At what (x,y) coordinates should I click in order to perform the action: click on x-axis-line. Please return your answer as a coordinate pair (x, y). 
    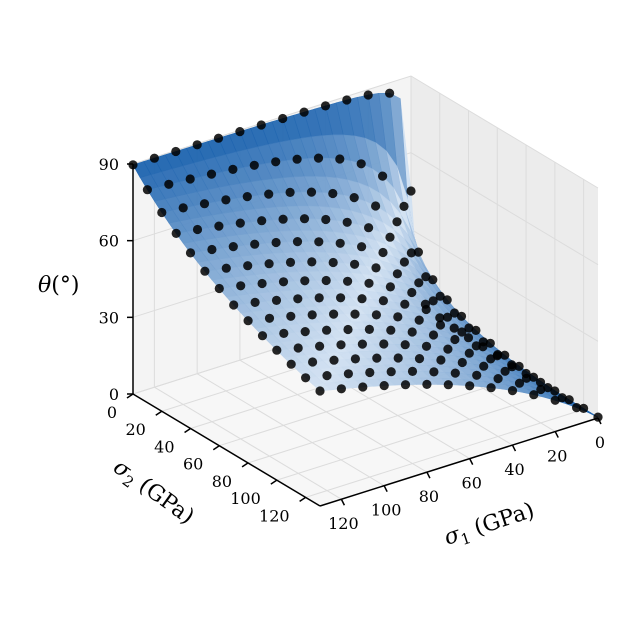
    Looking at the image, I should click on (459, 462).